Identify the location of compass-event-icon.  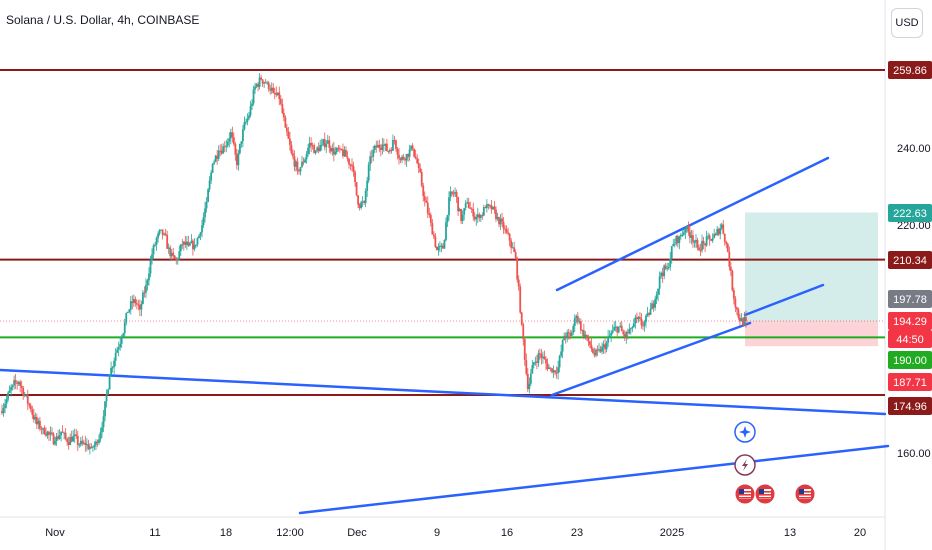
(745, 432).